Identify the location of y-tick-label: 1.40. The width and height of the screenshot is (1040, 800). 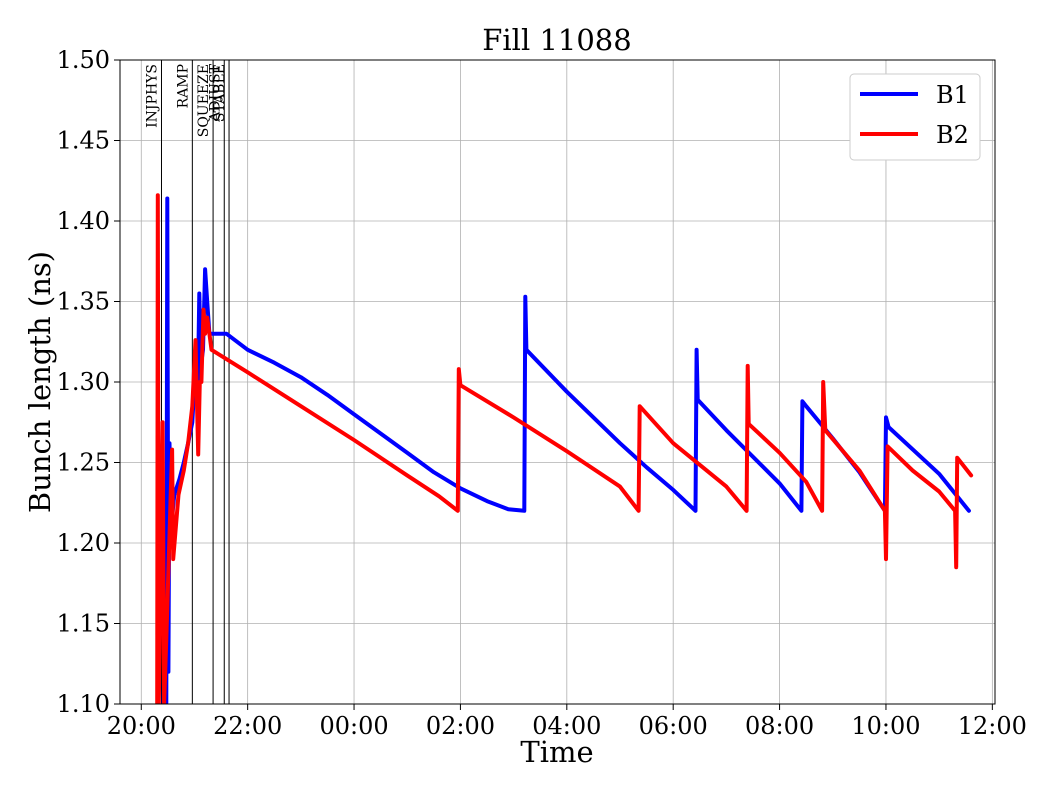
(83, 221).